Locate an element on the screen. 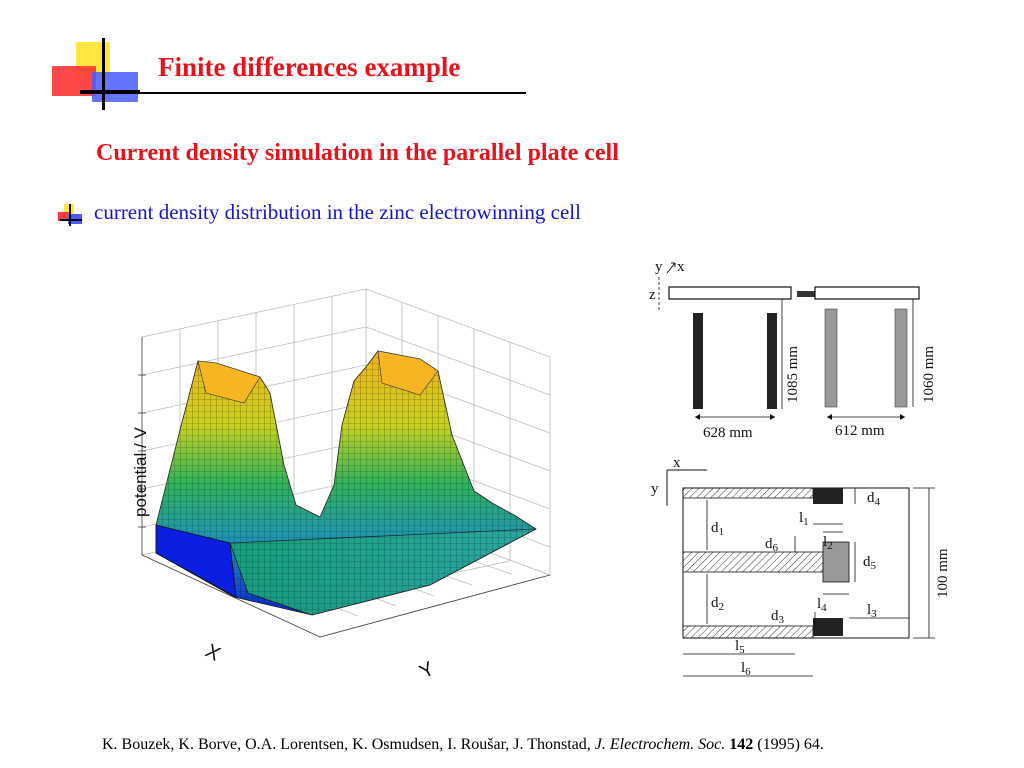  l5-label: l5 is located at coordinates (740, 647).